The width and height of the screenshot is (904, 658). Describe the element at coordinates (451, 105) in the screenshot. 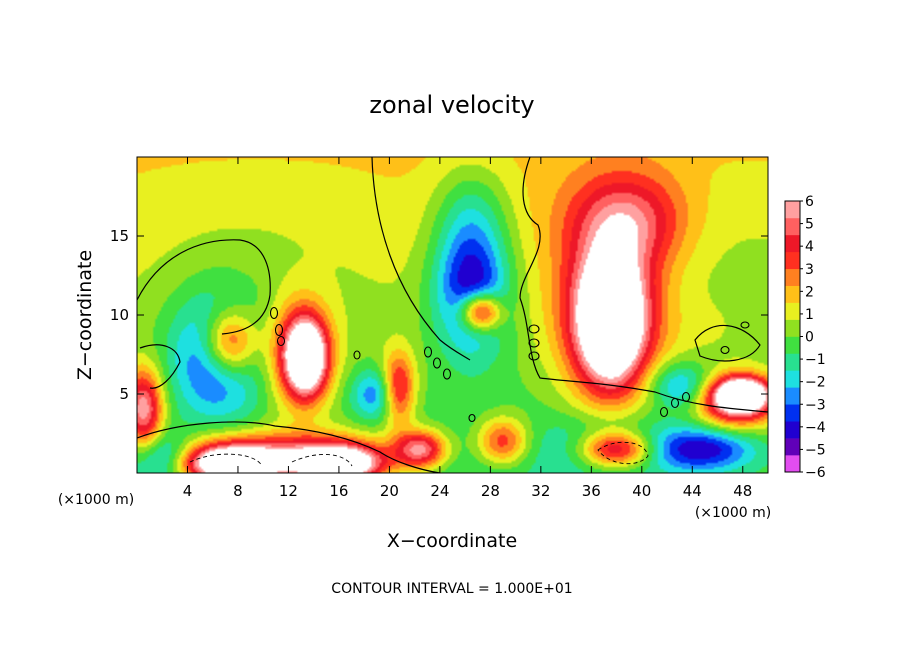

I see `chart-title: zonal velocity` at that location.